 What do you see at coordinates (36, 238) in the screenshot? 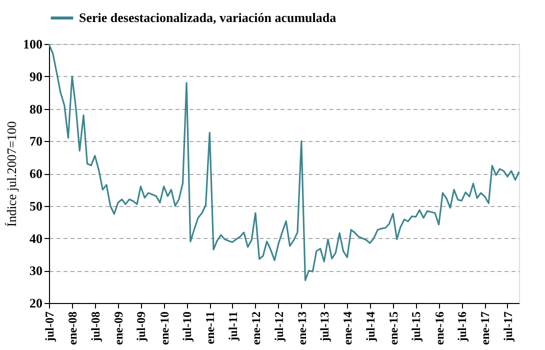
I see `y-tick-label: 40` at bounding box center [36, 238].